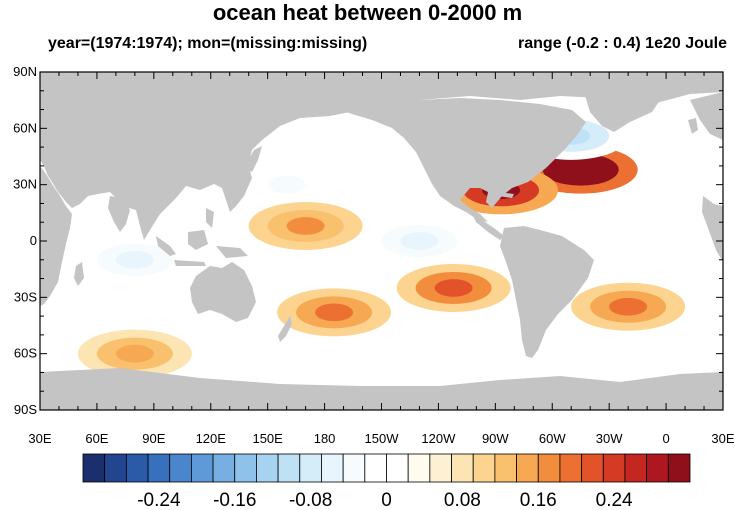 The image size is (735, 510). What do you see at coordinates (25, 127) in the screenshot?
I see `lat-label: 60N` at bounding box center [25, 127].